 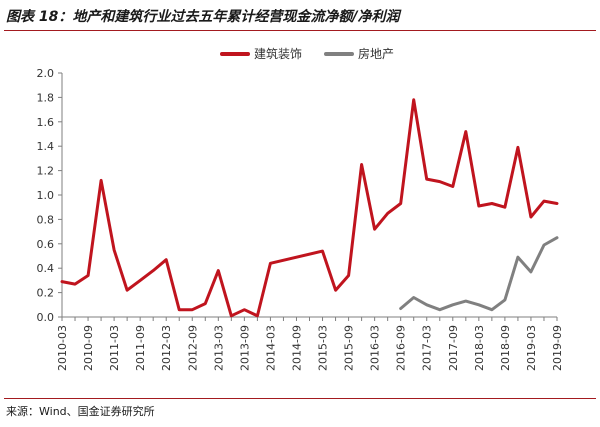 What do you see at coordinates (46, 97) in the screenshot?
I see `y-tick-label: 1.8` at bounding box center [46, 97].